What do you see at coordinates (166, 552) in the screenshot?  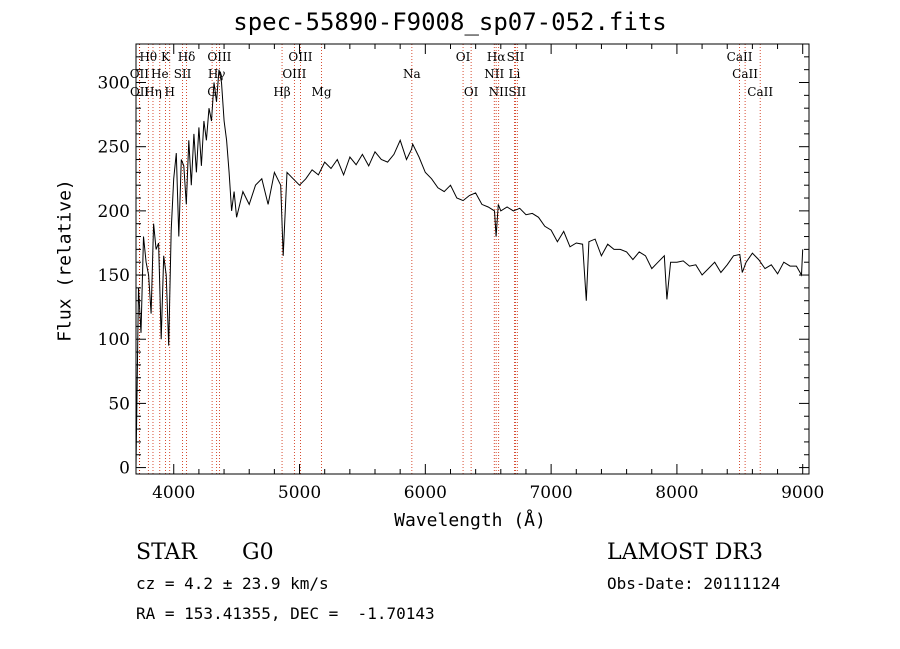 I see `object-class: STAR` at bounding box center [166, 552].